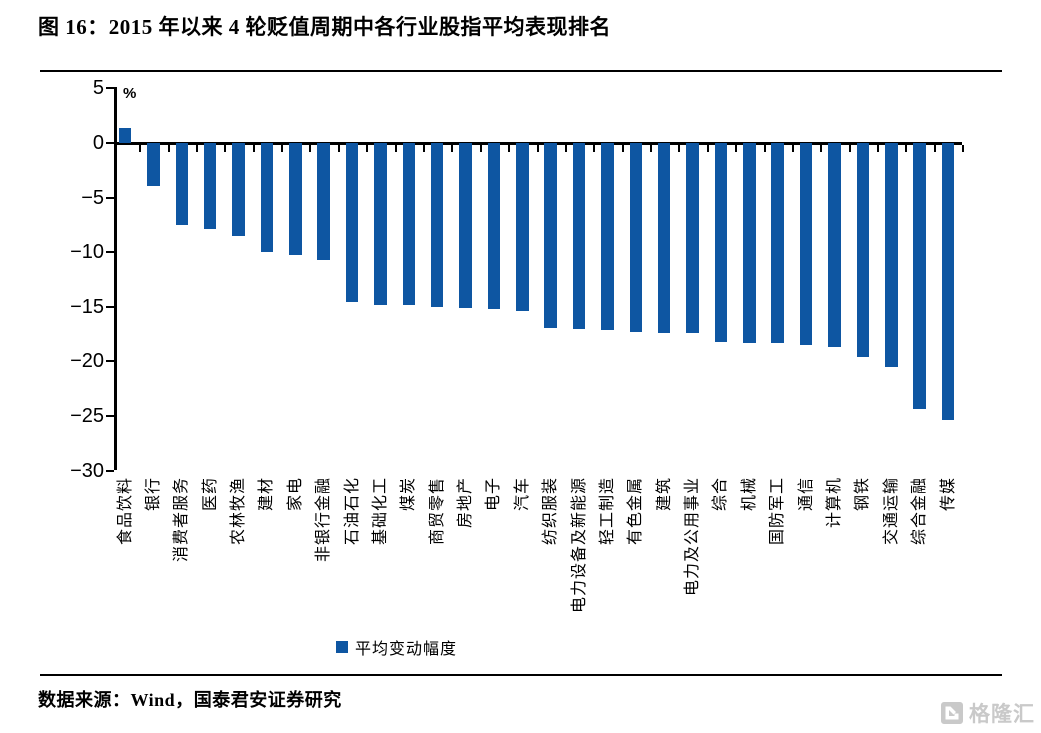 The width and height of the screenshot is (1041, 733). I want to click on y-axis-tick-label: −30, so click(87, 470).